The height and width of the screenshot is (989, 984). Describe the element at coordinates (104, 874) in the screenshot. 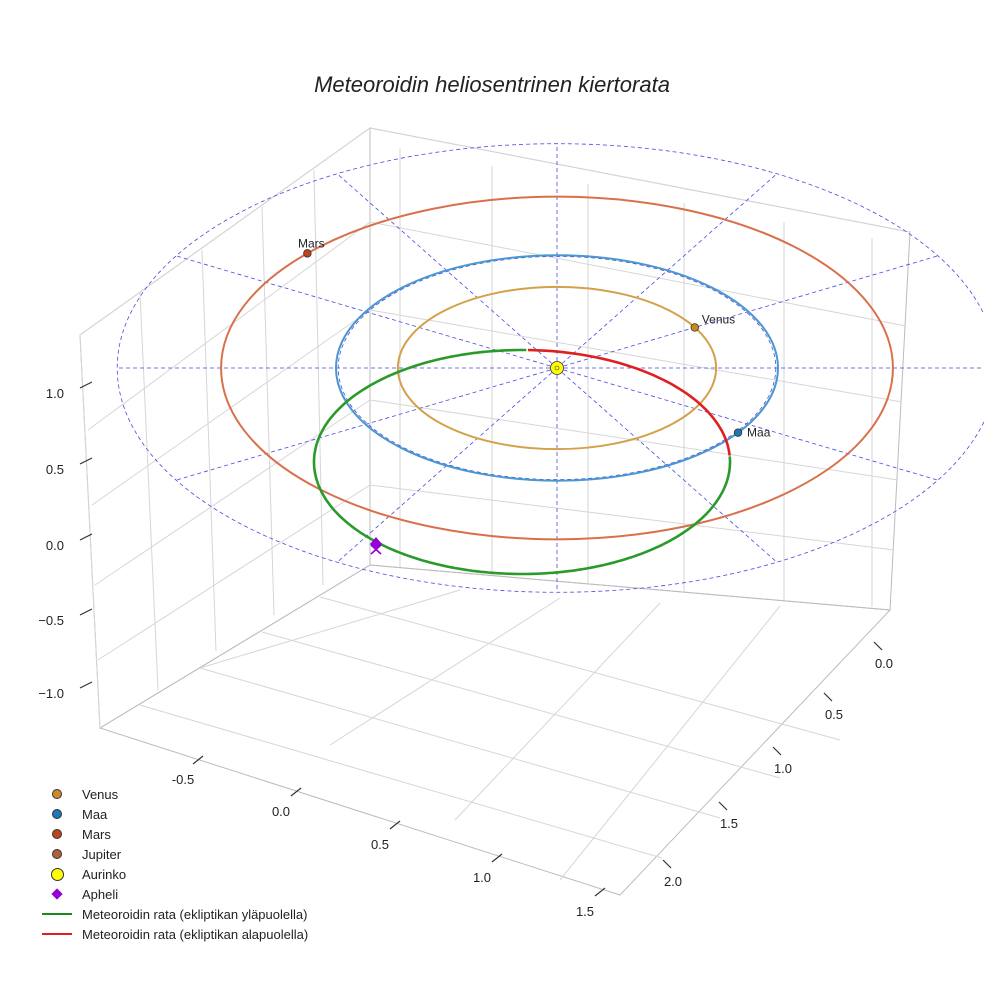

I see `legend-label-aurinko: Aurinko` at that location.